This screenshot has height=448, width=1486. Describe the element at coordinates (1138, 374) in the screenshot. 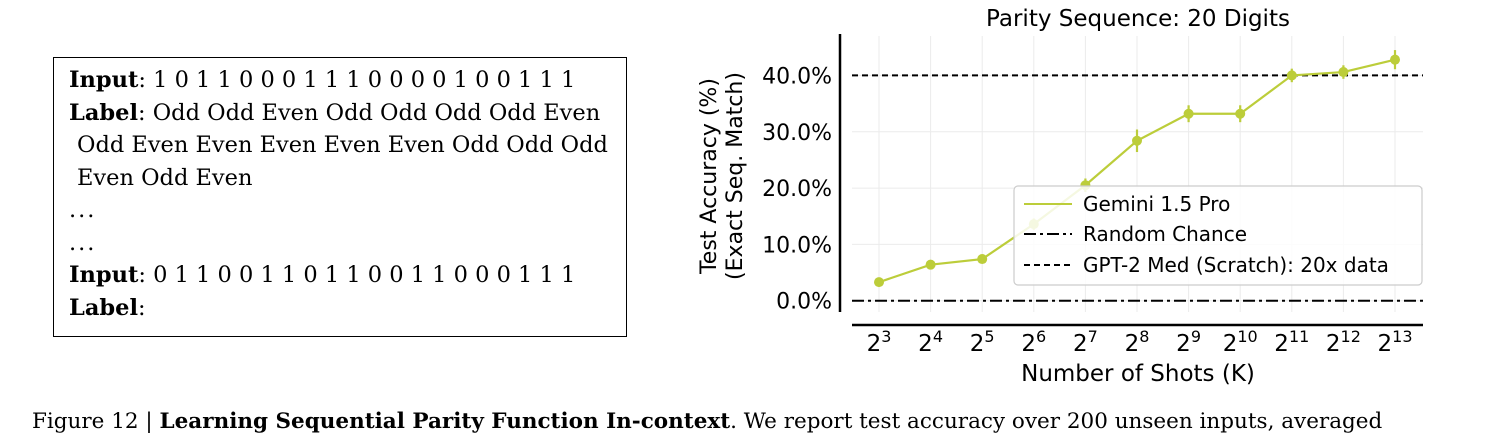

I see `x-axis-label: Number of Shots (K)` at that location.